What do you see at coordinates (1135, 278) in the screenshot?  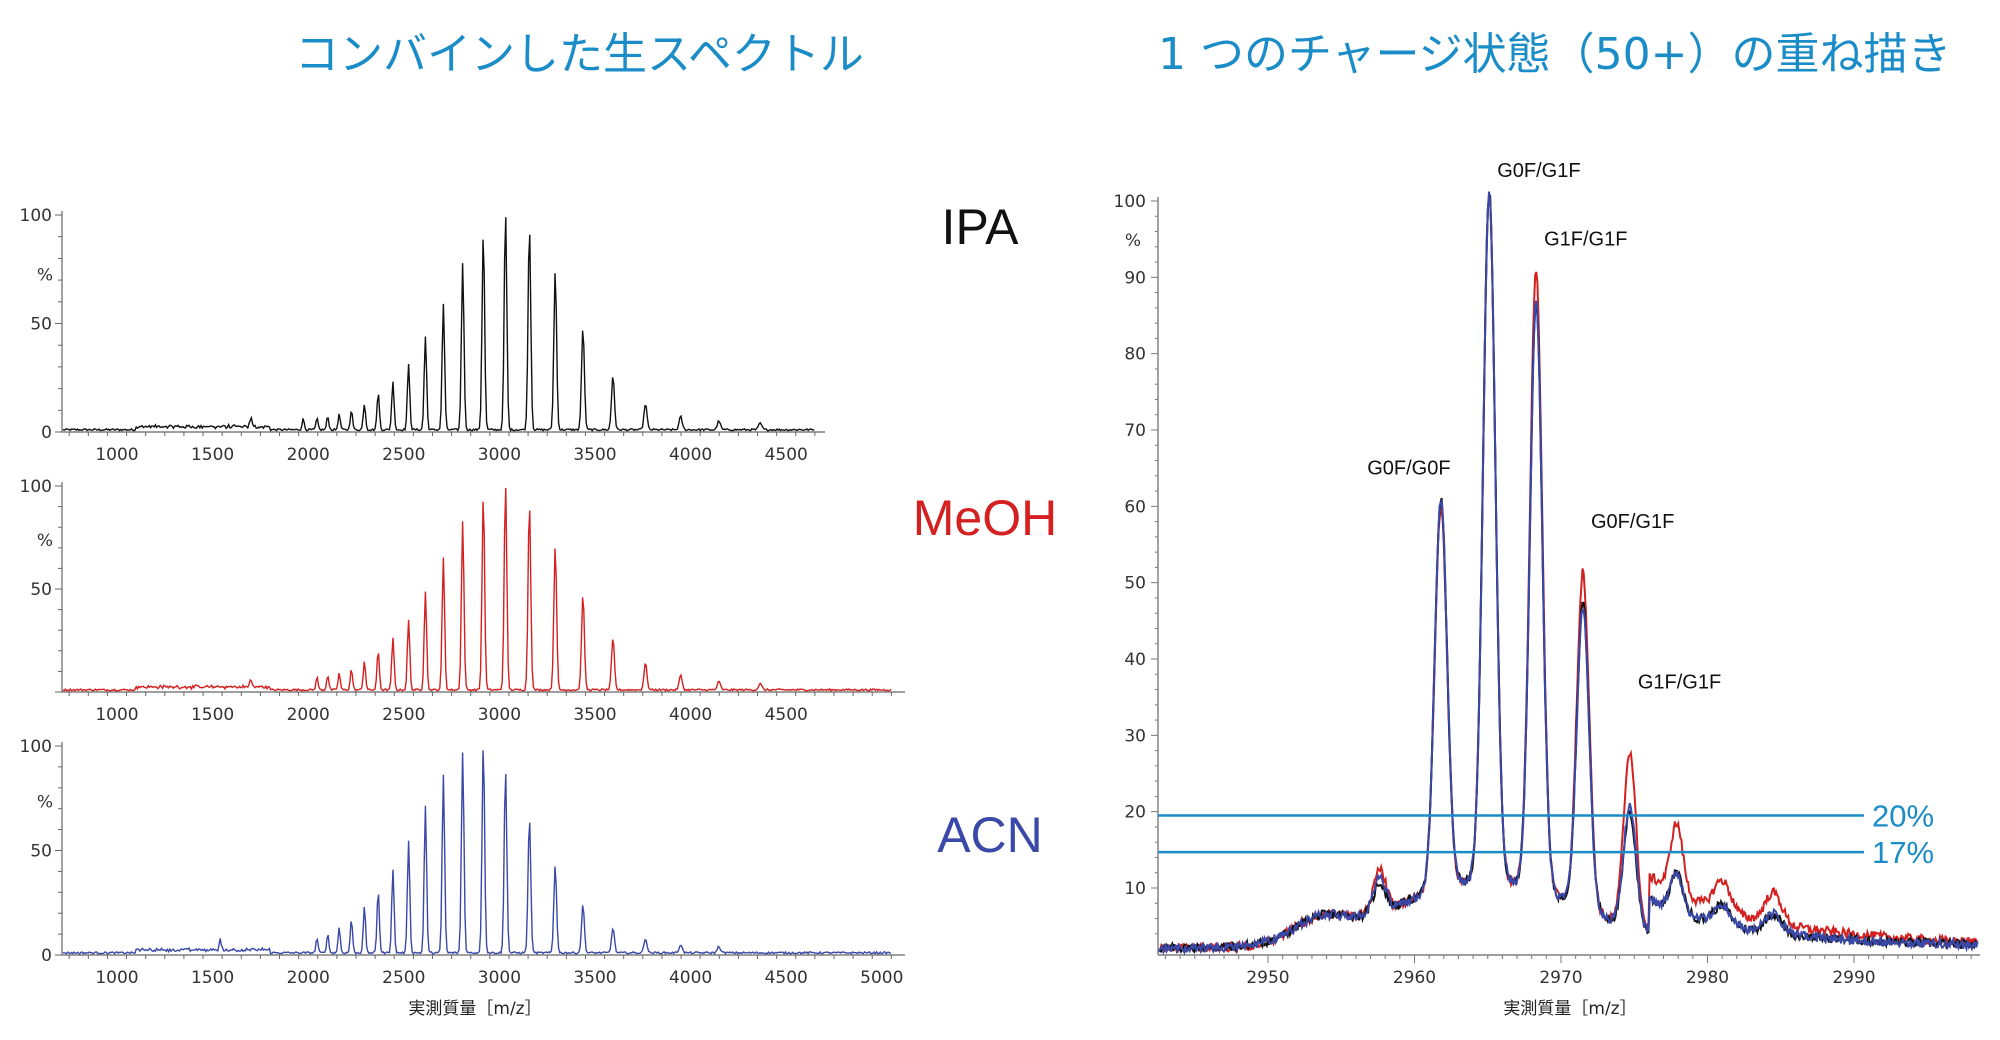 I see `y-tick-label: 90` at bounding box center [1135, 278].